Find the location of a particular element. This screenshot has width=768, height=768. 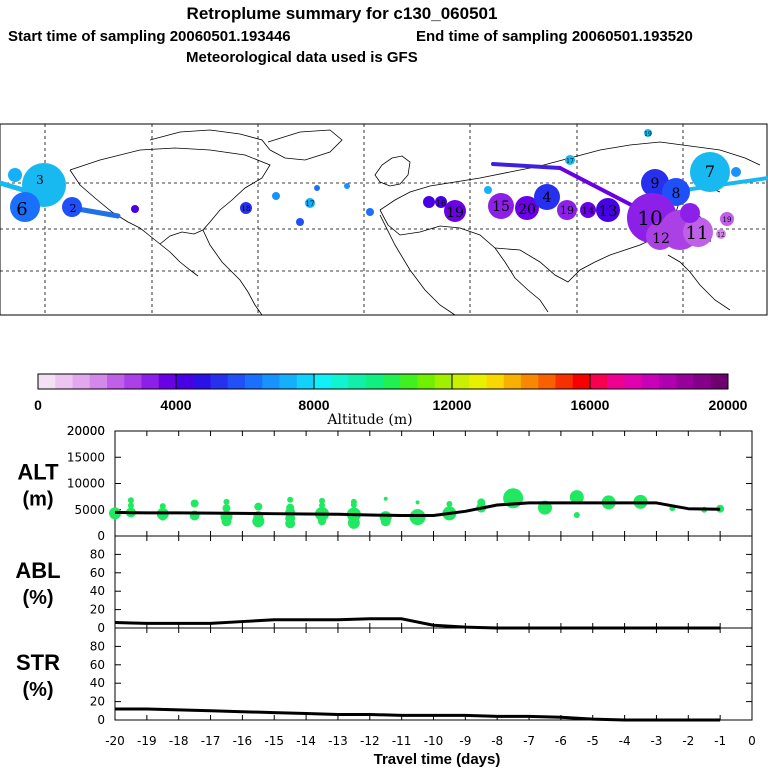

x-tick-label: -16 is located at coordinates (243, 741).